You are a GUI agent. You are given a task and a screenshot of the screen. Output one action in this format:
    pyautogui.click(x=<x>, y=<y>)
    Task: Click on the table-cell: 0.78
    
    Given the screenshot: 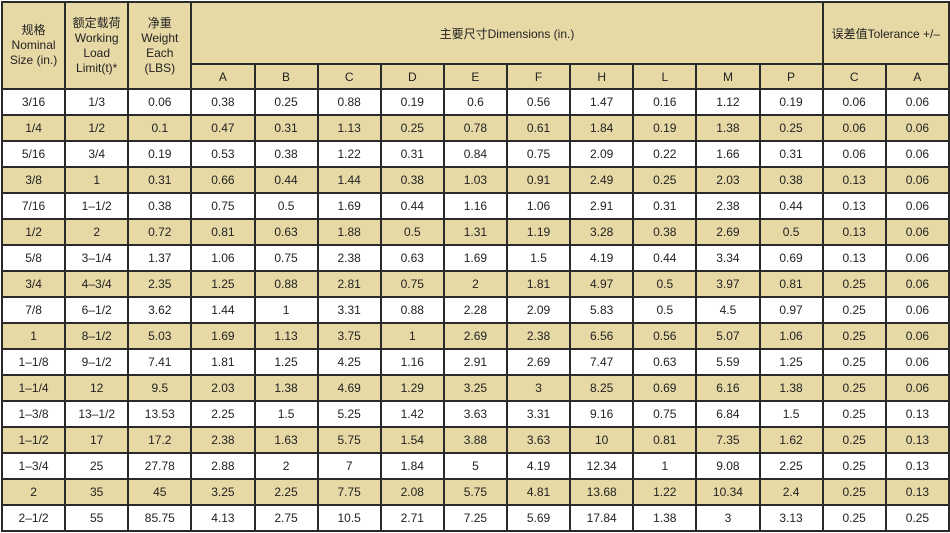 What is the action you would take?
    pyautogui.click(x=475, y=128)
    